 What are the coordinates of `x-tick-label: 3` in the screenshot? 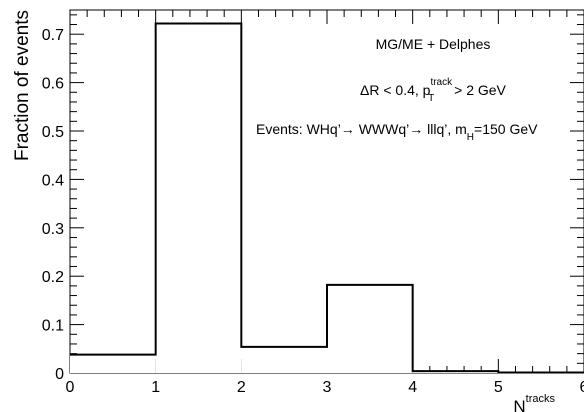 It's located at (327, 387).